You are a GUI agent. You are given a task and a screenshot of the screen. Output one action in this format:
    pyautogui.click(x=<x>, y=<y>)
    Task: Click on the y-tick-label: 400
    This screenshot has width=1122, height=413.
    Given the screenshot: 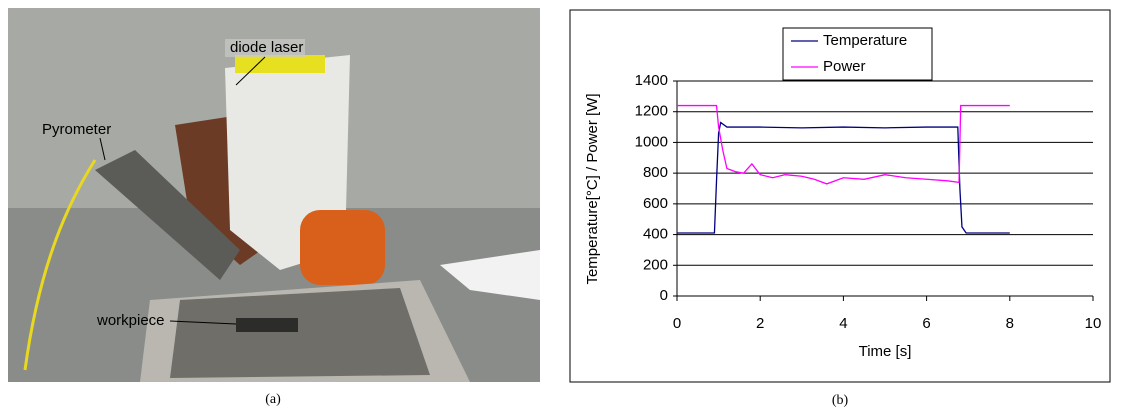 What is the action you would take?
    pyautogui.click(x=655, y=234)
    